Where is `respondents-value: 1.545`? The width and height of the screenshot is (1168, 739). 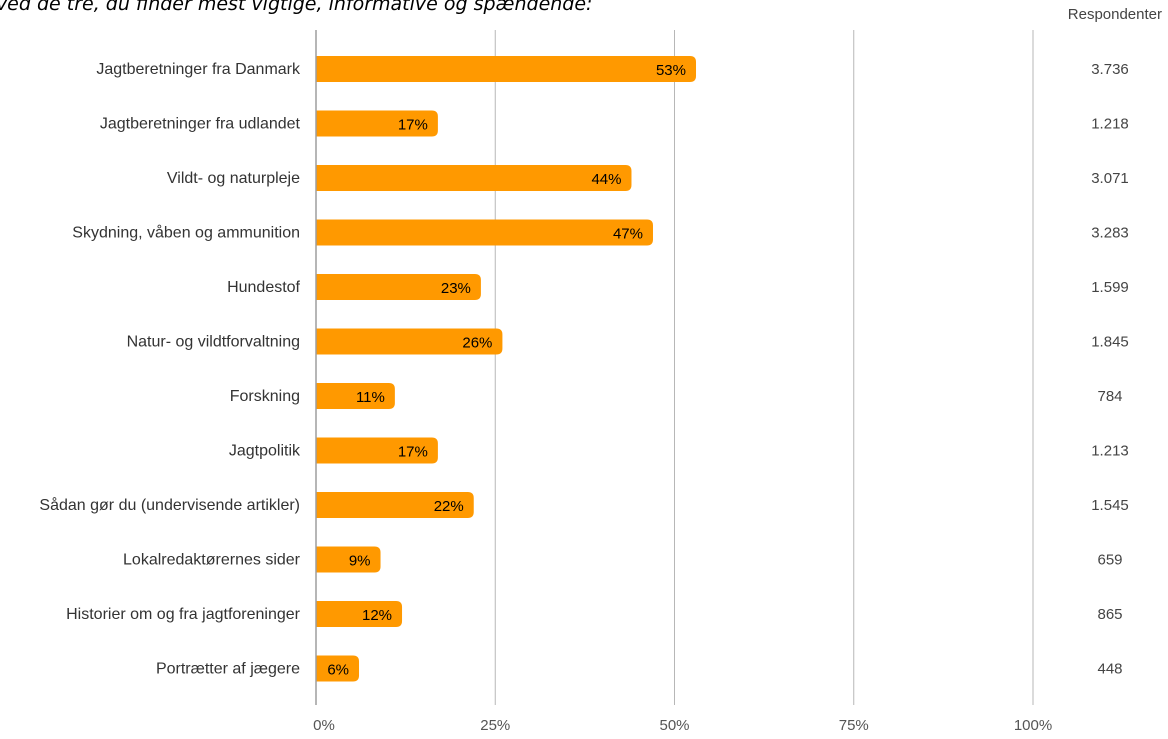 respondents-value: 1.545 is located at coordinates (1110, 505).